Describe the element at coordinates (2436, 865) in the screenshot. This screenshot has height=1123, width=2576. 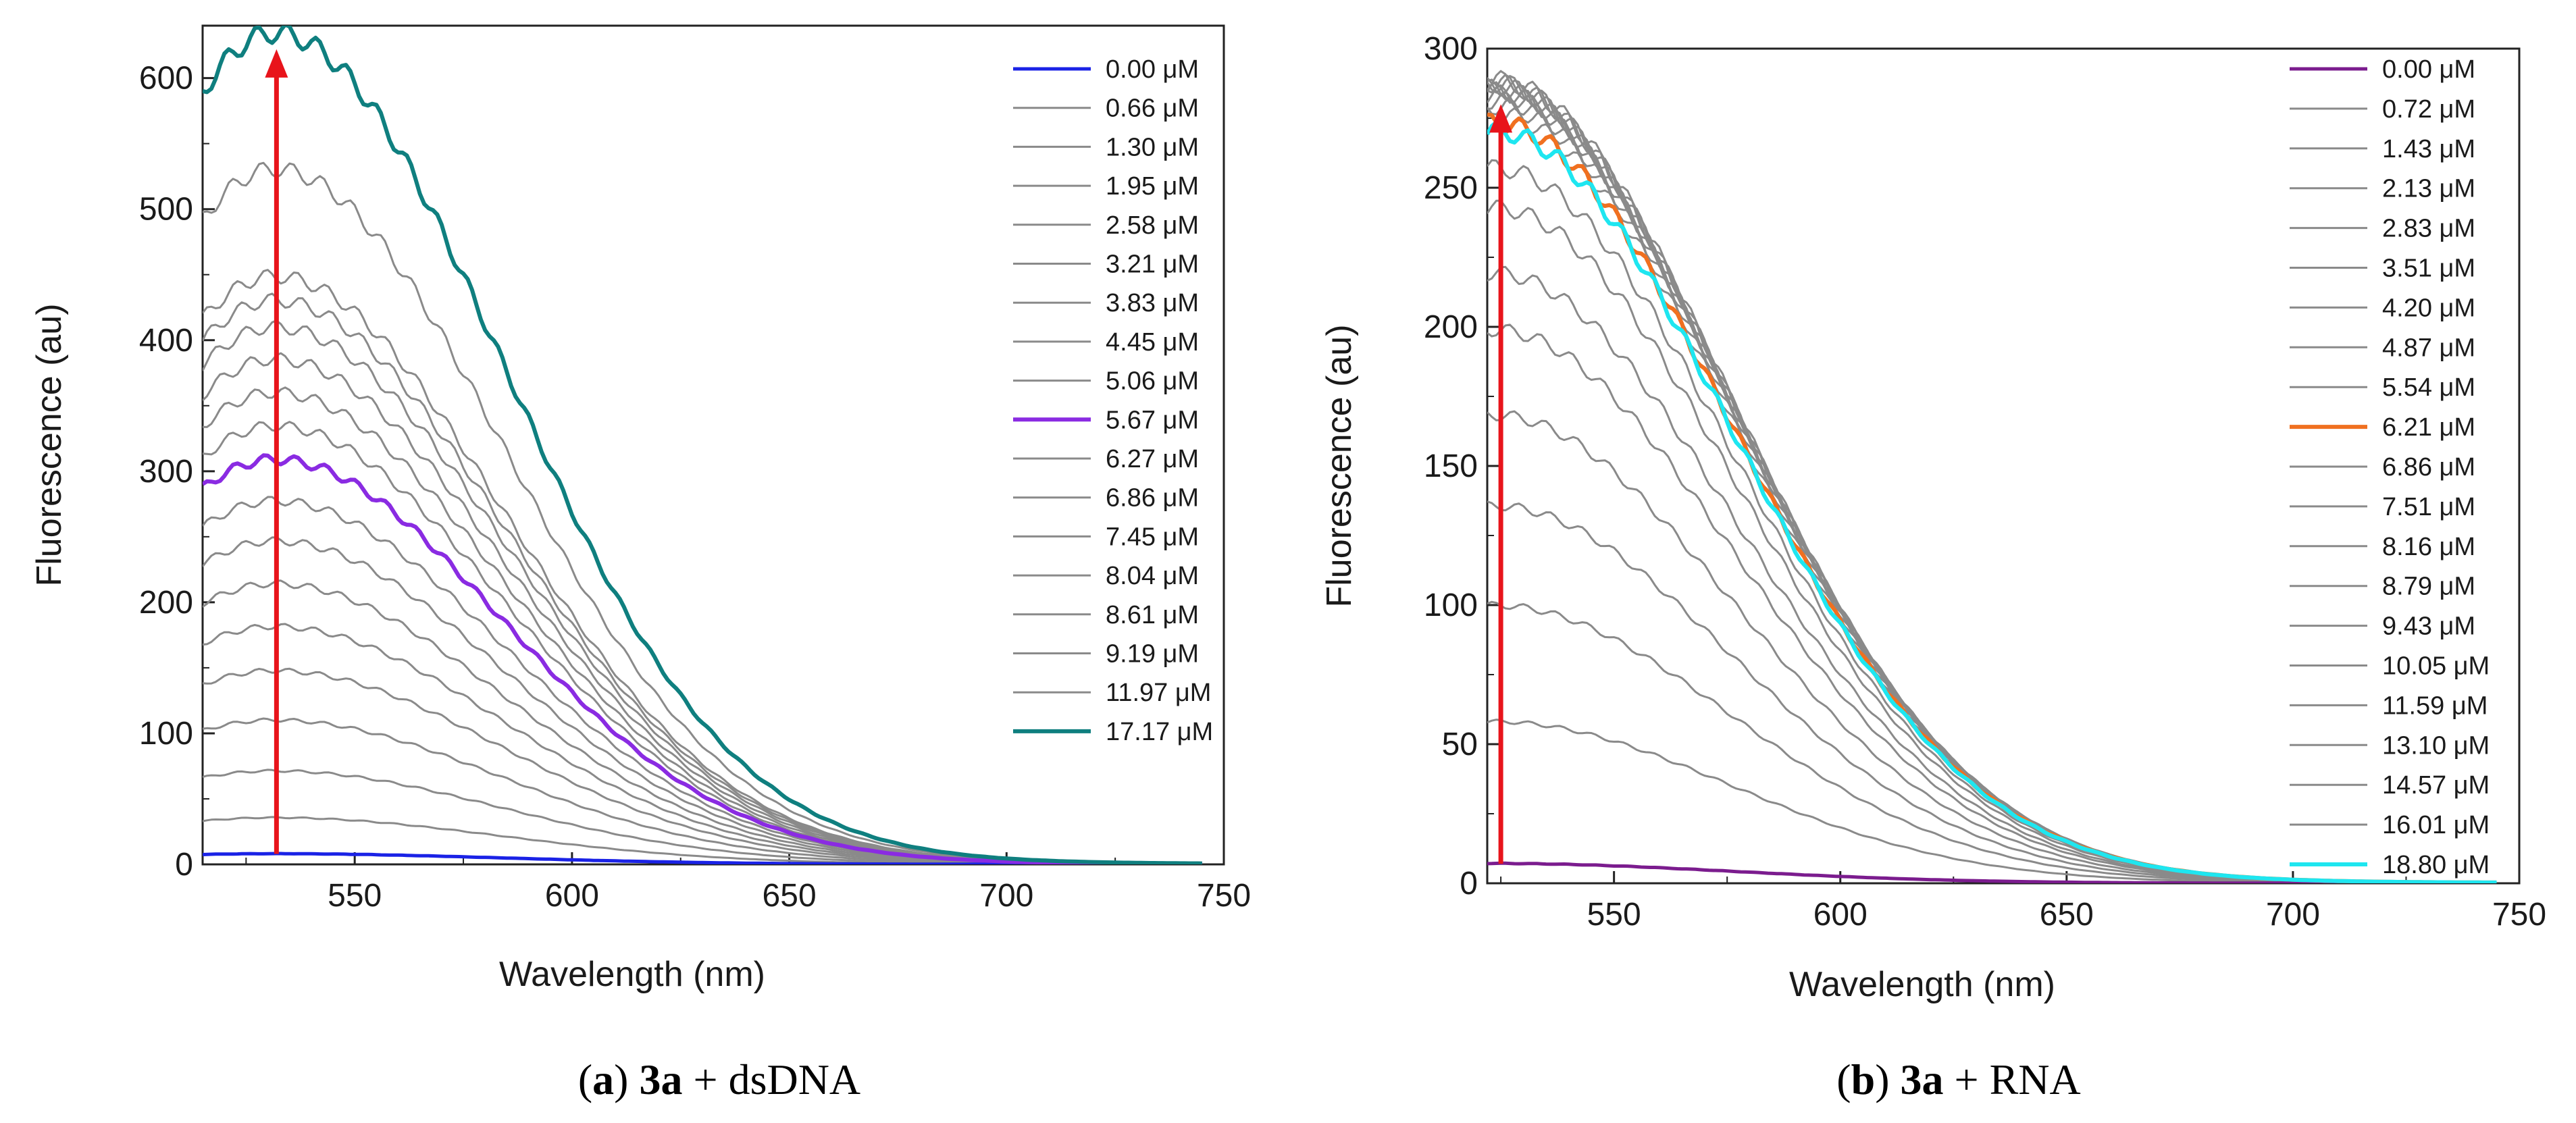
I see `legend-label: 18.80 μM` at that location.